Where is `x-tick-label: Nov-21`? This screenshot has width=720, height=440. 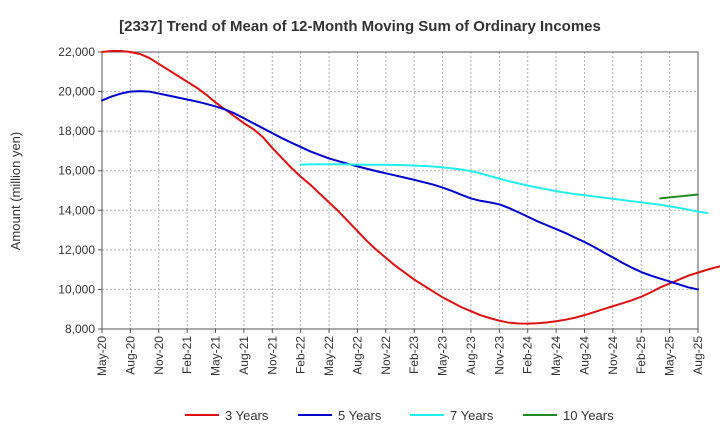
x-tick-label: Nov-21 is located at coordinates (272, 355).